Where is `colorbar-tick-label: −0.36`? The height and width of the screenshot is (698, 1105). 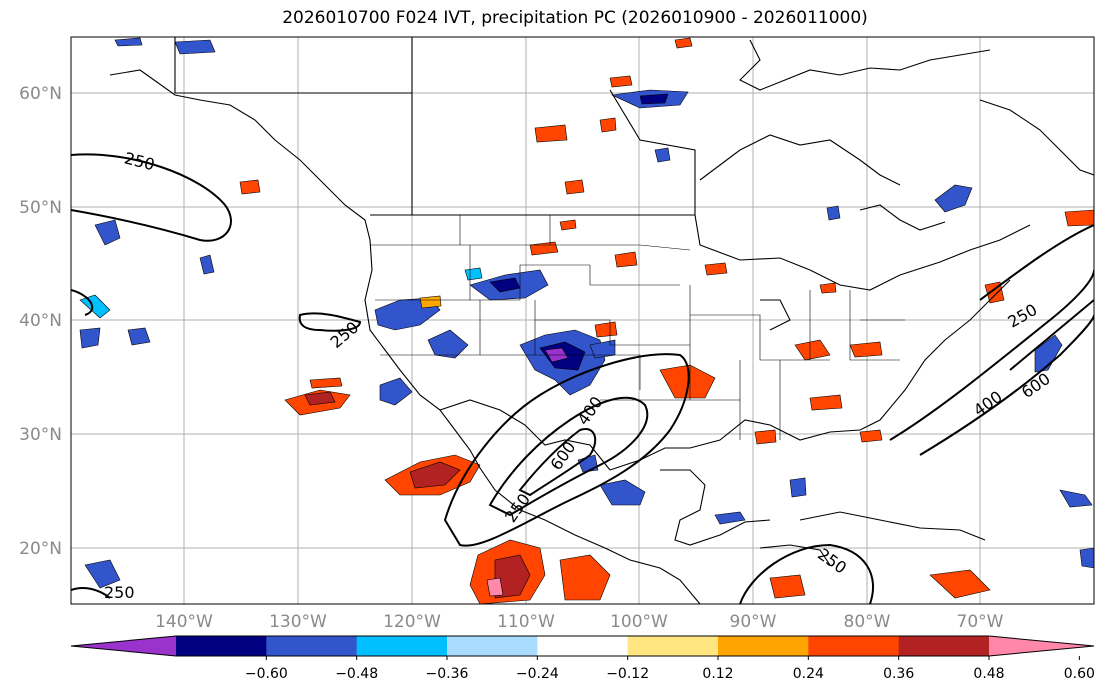 colorbar-tick-label: −0.36 is located at coordinates (447, 674).